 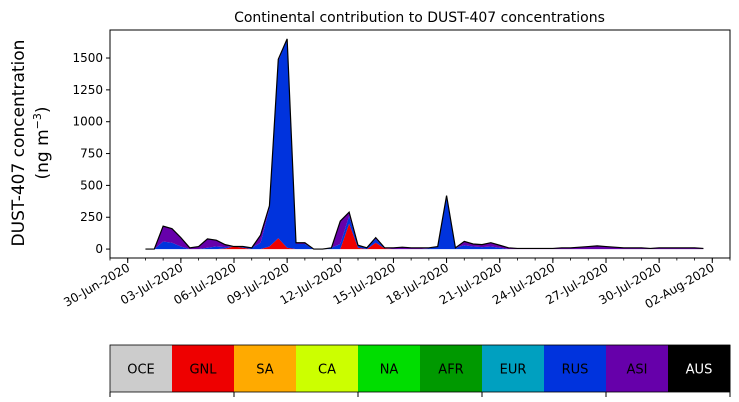 I want to click on legend-label-oce: OCE, so click(x=141, y=370).